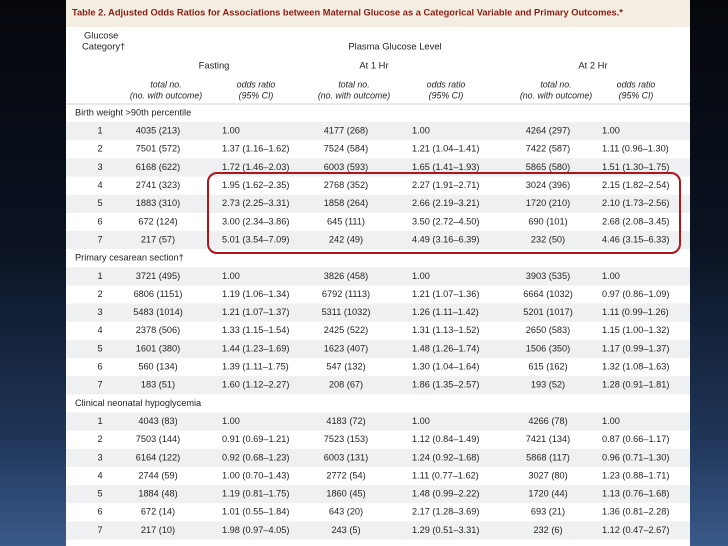 This screenshot has height=546, width=728. Describe the element at coordinates (214, 64) in the screenshot. I see `group-header: Fasting` at that location.